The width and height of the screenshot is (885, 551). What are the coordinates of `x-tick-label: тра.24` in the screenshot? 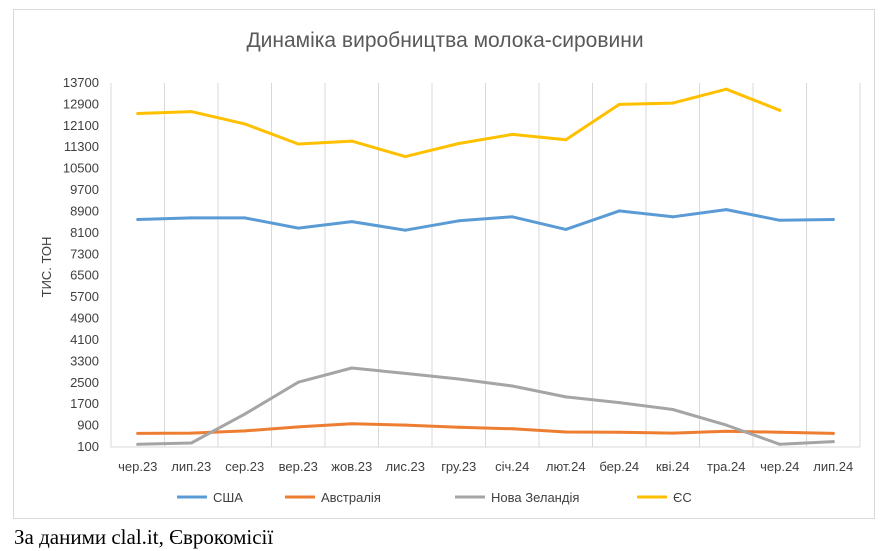 It's located at (726, 466).